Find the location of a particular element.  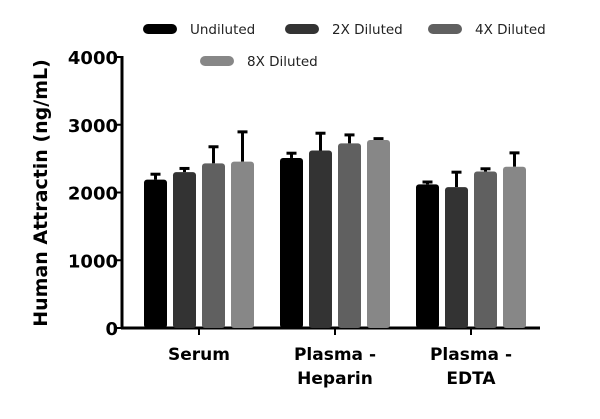

y-tick-label: 1000 is located at coordinates (93, 261).